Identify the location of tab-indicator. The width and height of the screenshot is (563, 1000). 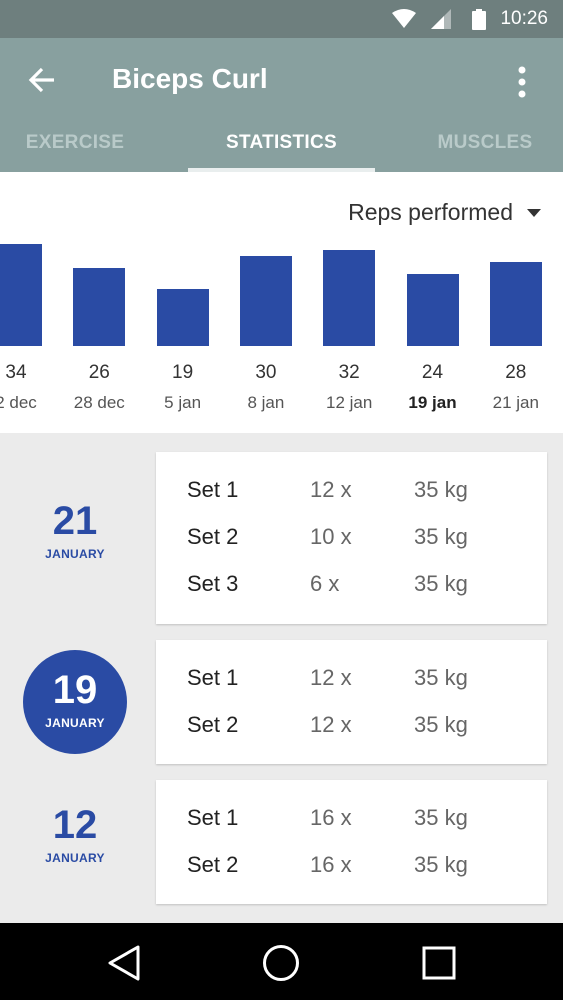
(281, 170).